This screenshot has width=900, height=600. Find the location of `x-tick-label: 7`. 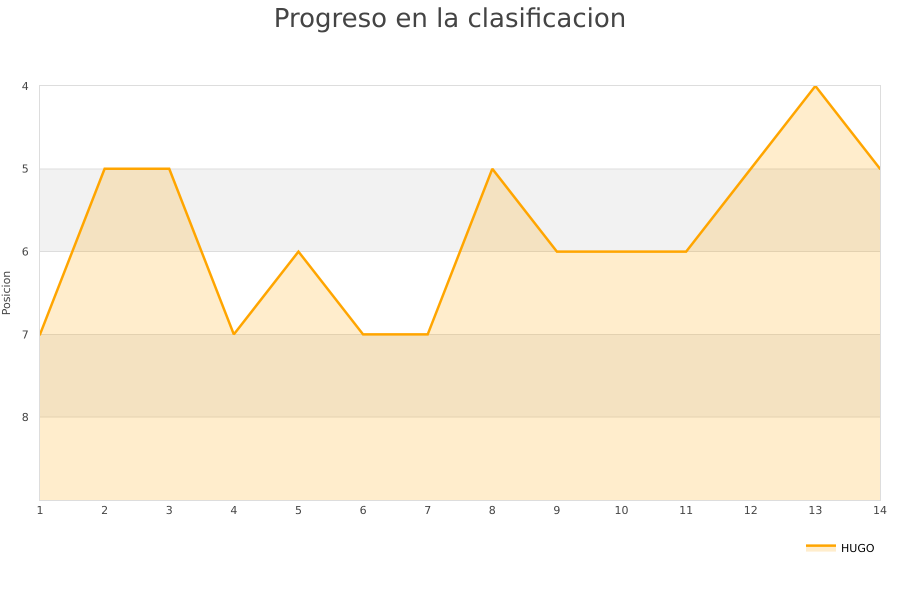

x-tick-label: 7 is located at coordinates (428, 511).